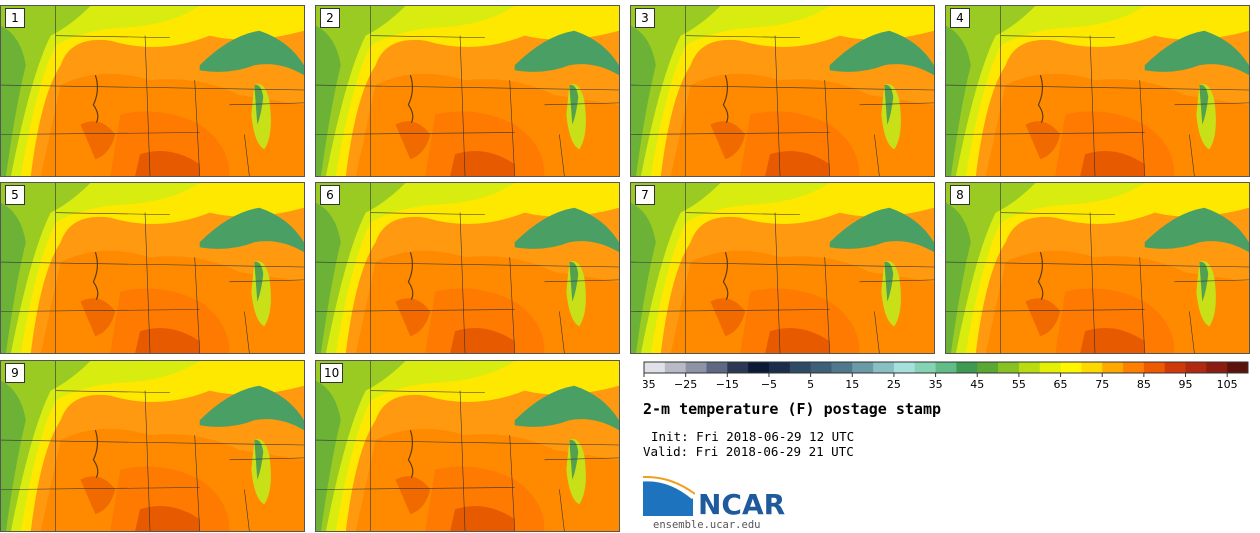  Describe the element at coordinates (15, 18) in the screenshot. I see `panel-label: 1` at that location.